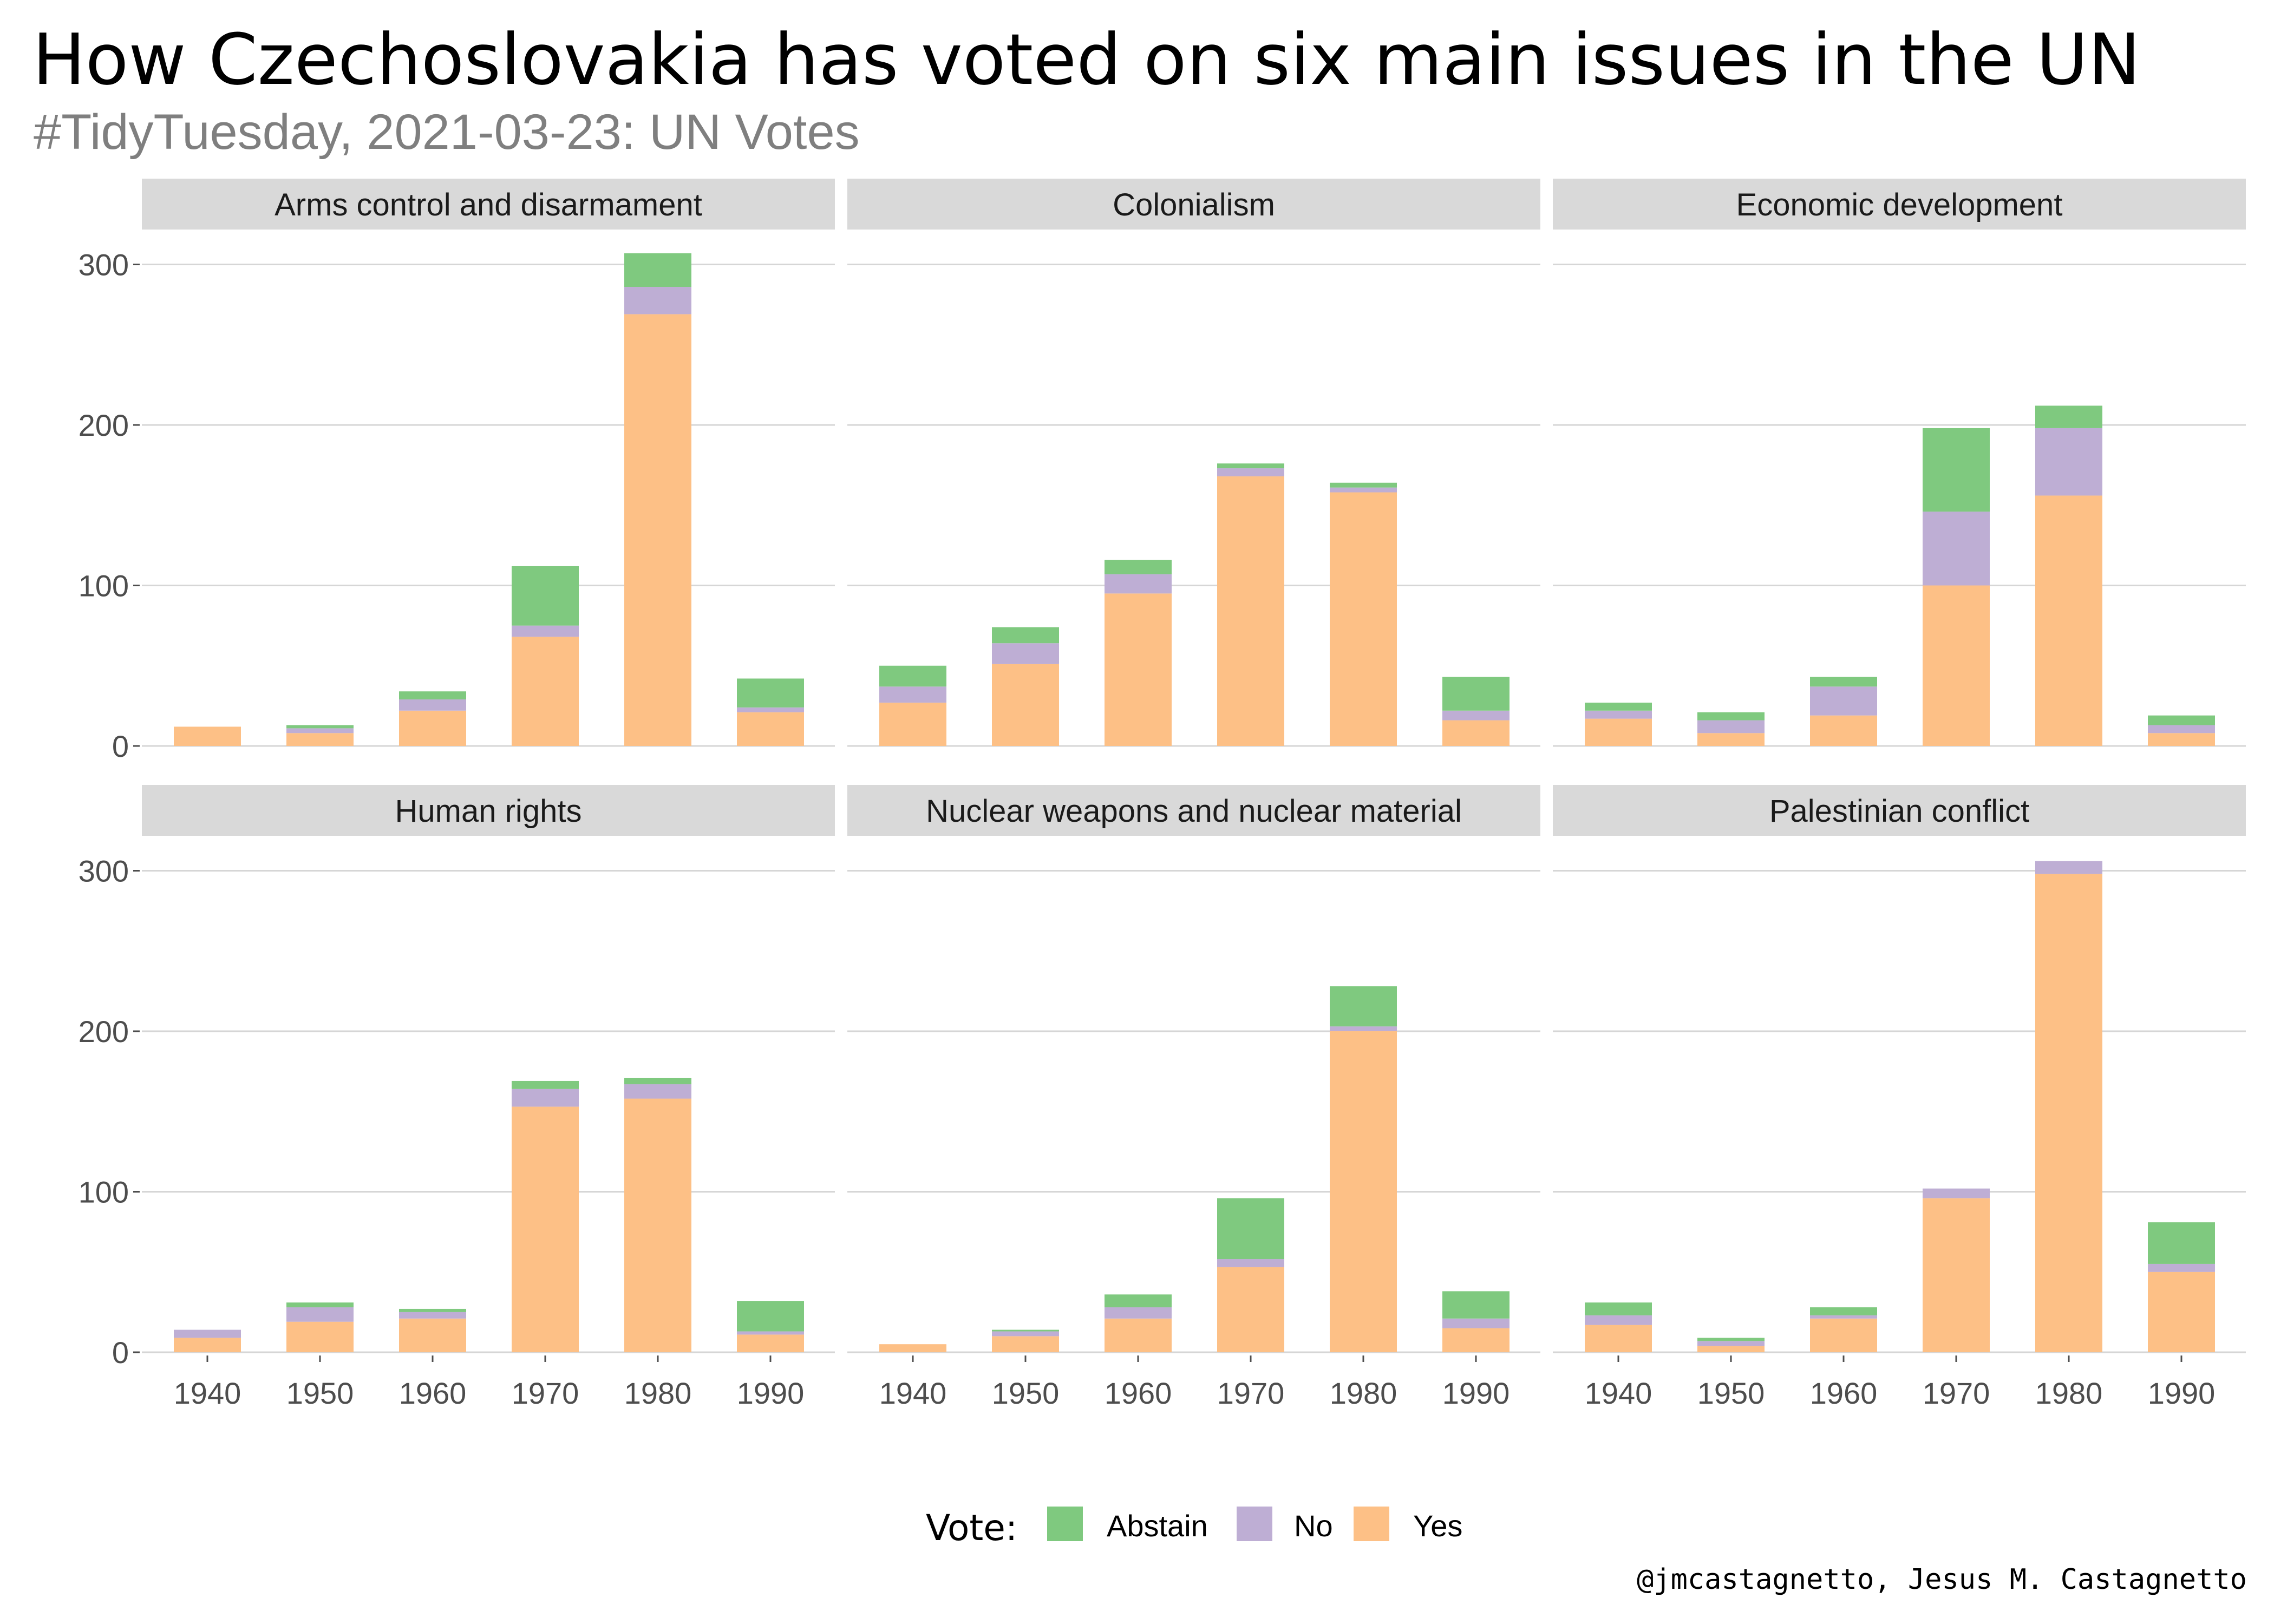 This screenshot has width=2274, height=1624. What do you see at coordinates (1065, 1524) in the screenshot?
I see `legend-swatch-abstain` at bounding box center [1065, 1524].